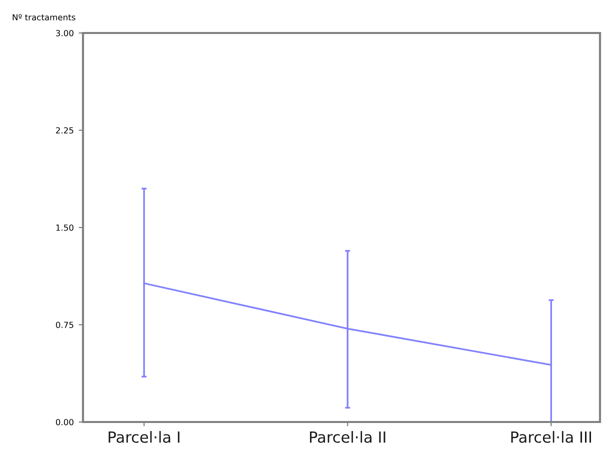 This screenshot has width=602, height=457. I want to click on y-tick-label: 3.00, so click(65, 33).